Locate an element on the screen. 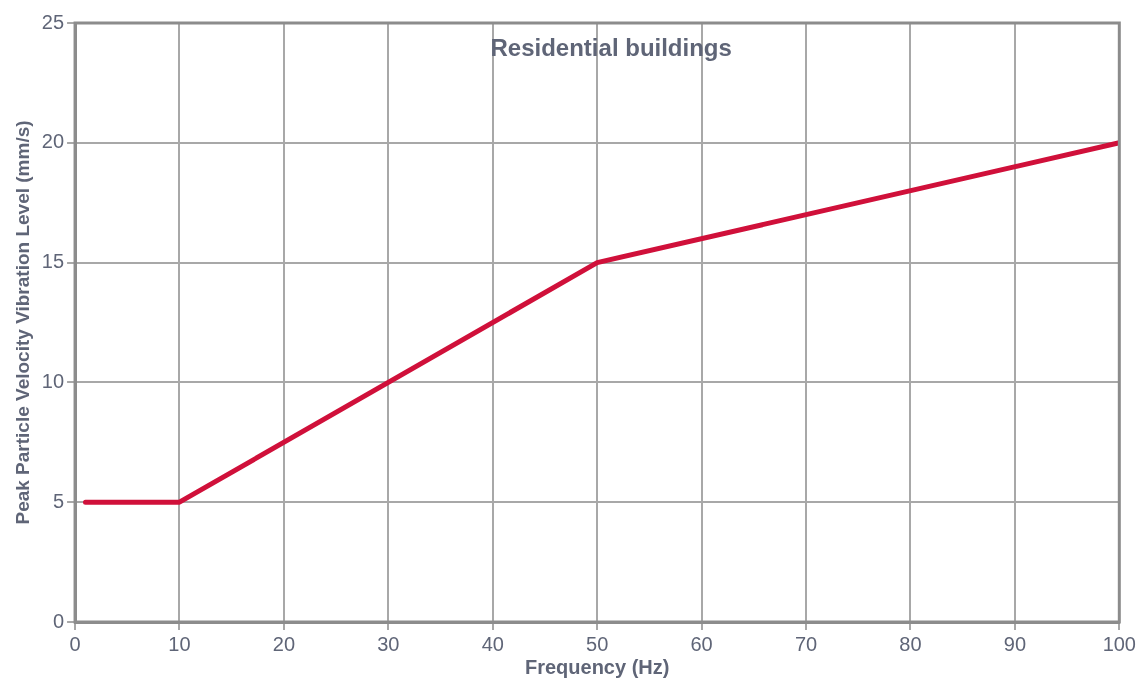 Image resolution: width=1147 pixels, height=684 pixels. x-tick-label: 20 is located at coordinates (284, 643).